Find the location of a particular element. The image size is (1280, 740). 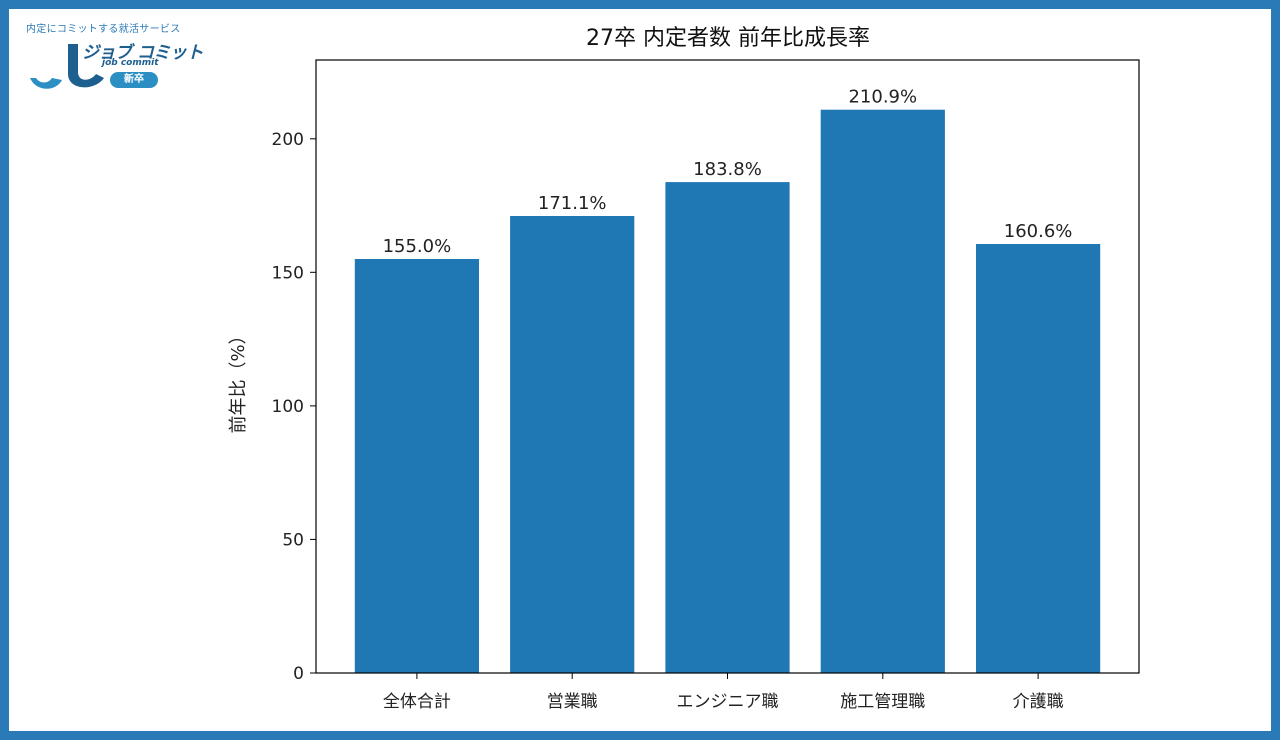

bar-value-label-0: 155.0% is located at coordinates (417, 246).